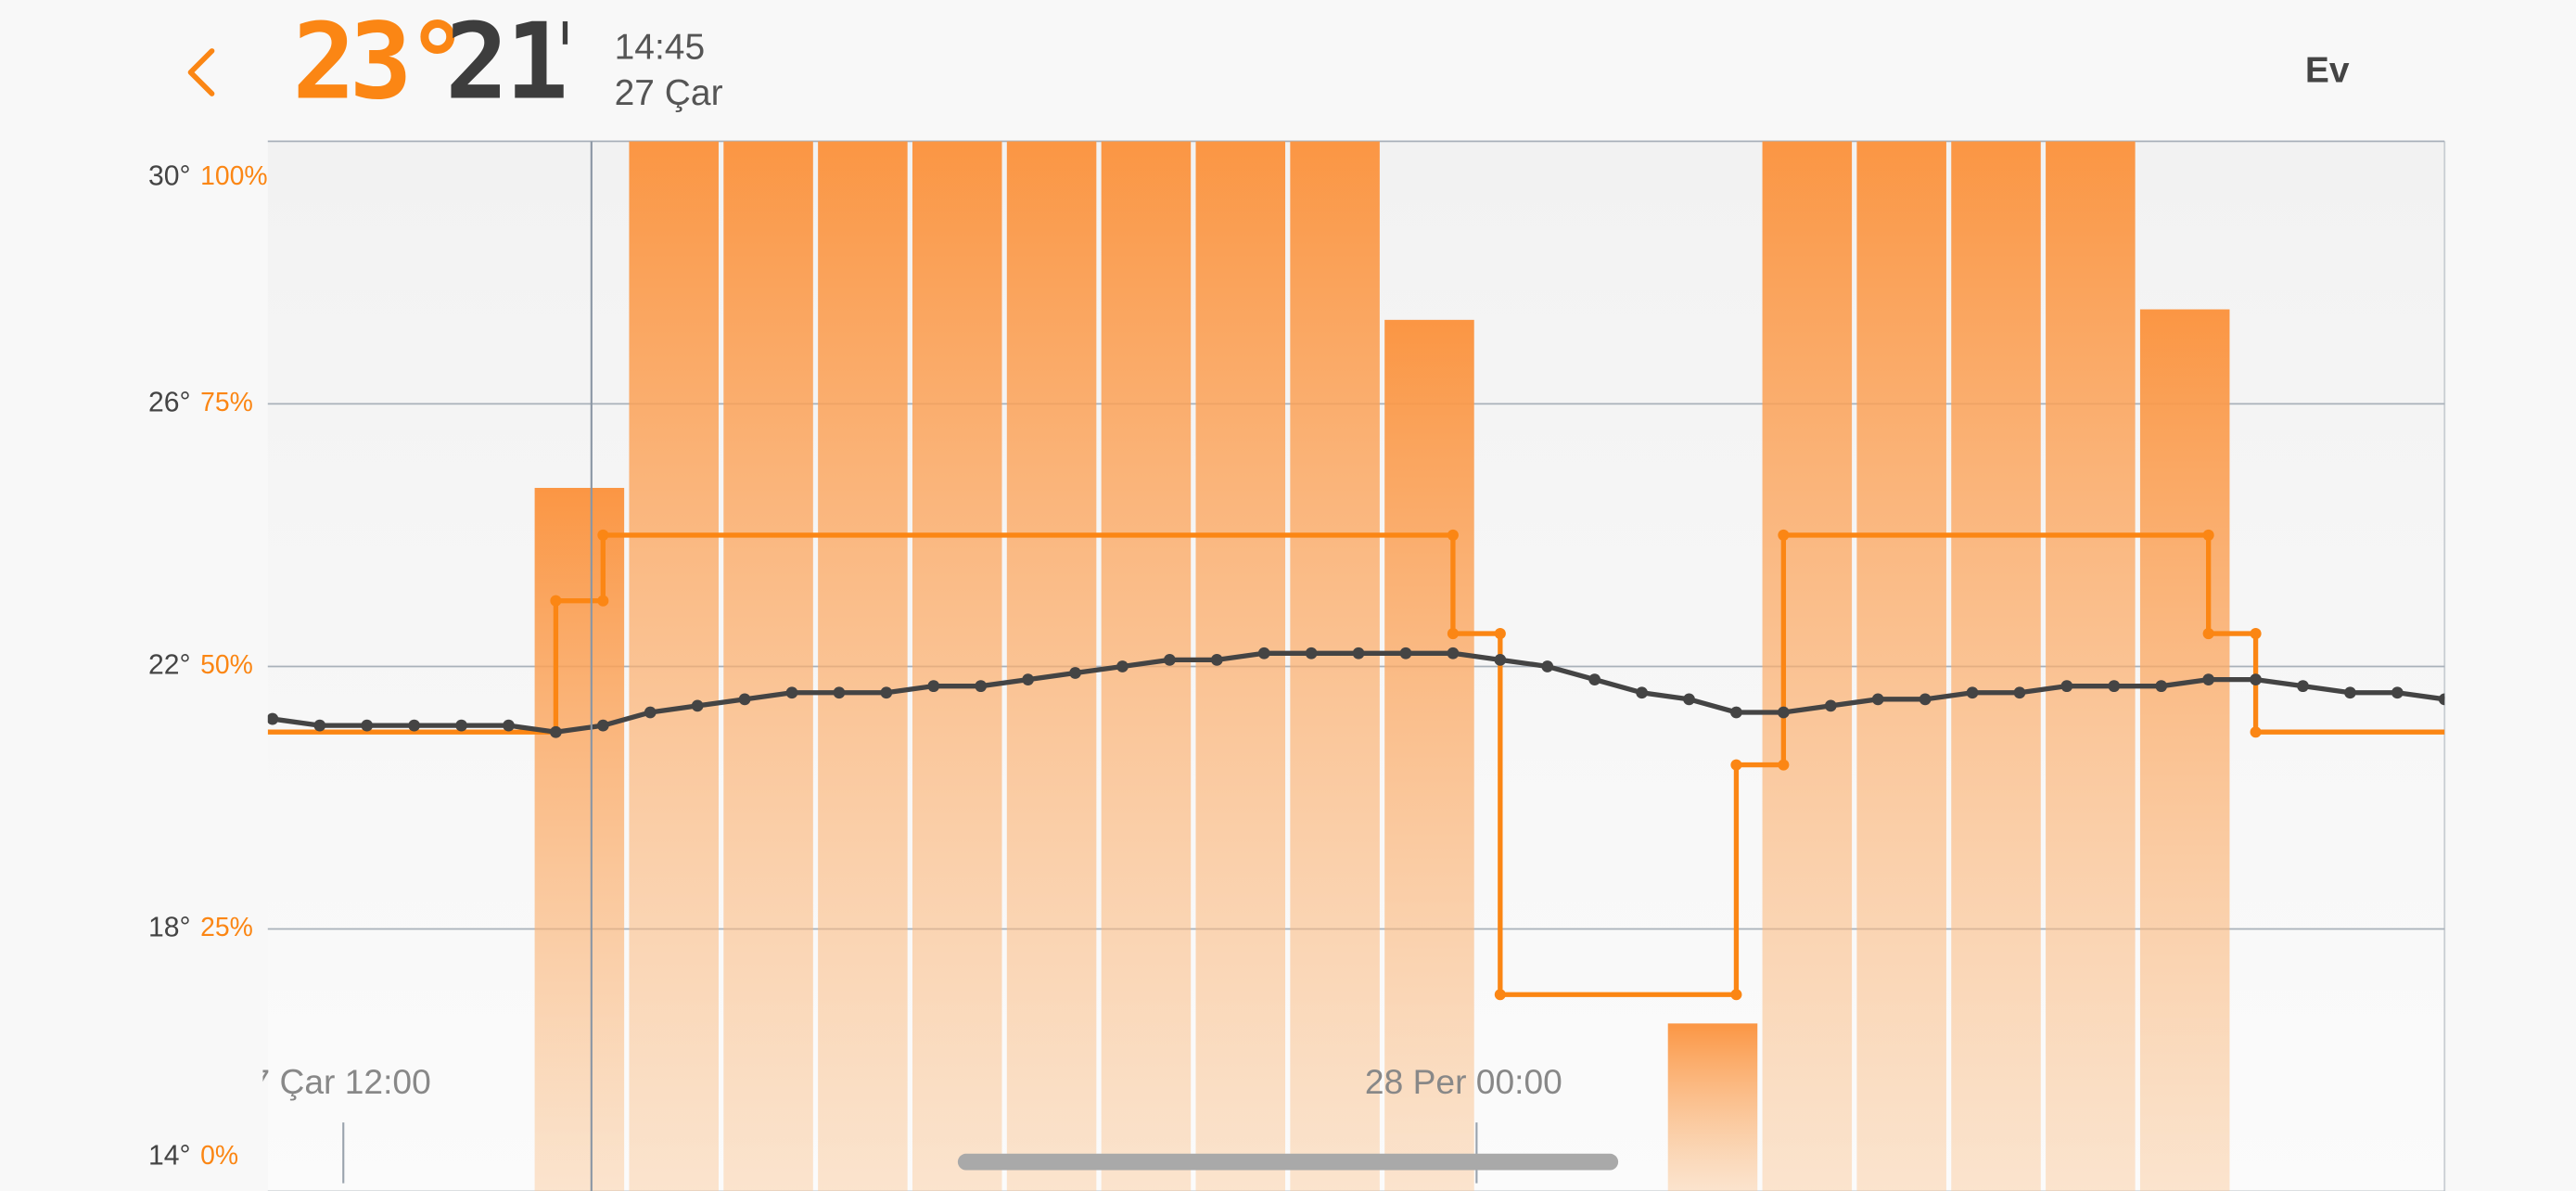 This screenshot has height=1191, width=2576. Describe the element at coordinates (201, 72) in the screenshot. I see `back-button` at that location.